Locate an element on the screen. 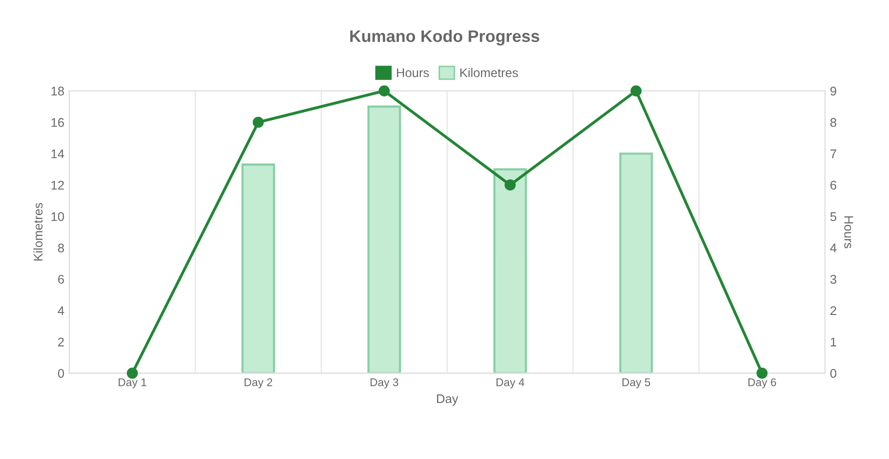 The image size is (889, 459). y-tick-label: 2 is located at coordinates (61, 342).